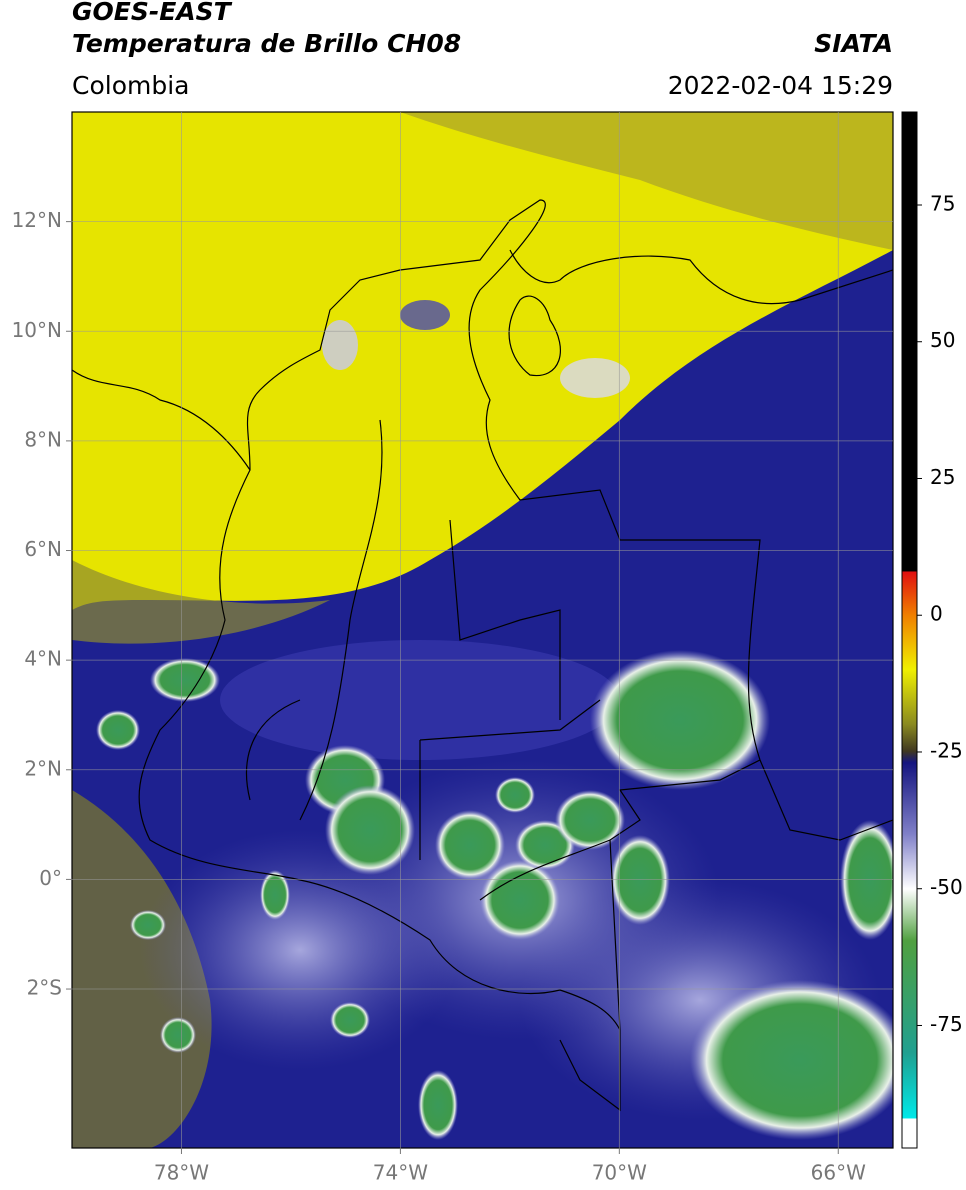 Image resolution: width=966 pixels, height=1190 pixels. Describe the element at coordinates (909, 630) in the screenshot. I see `colorbar` at that location.